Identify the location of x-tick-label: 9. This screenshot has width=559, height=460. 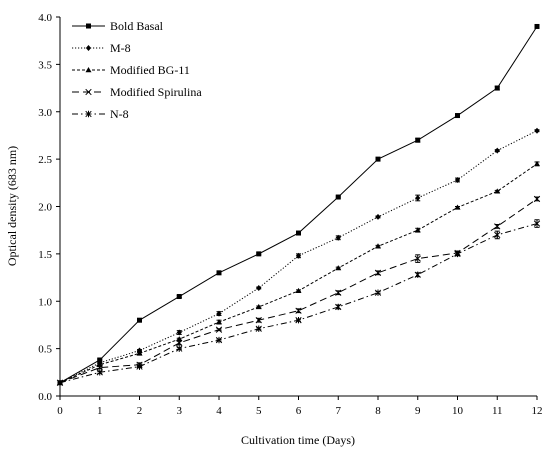
(418, 411).